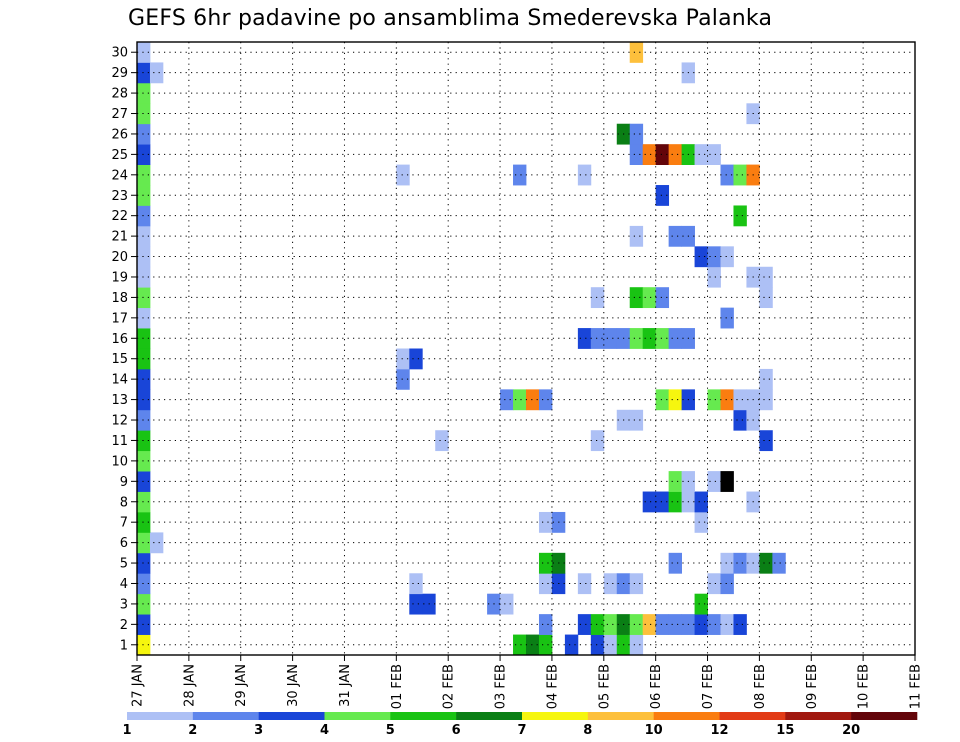  What do you see at coordinates (119, 400) in the screenshot?
I see `y-tick-label: 13` at bounding box center [119, 400].